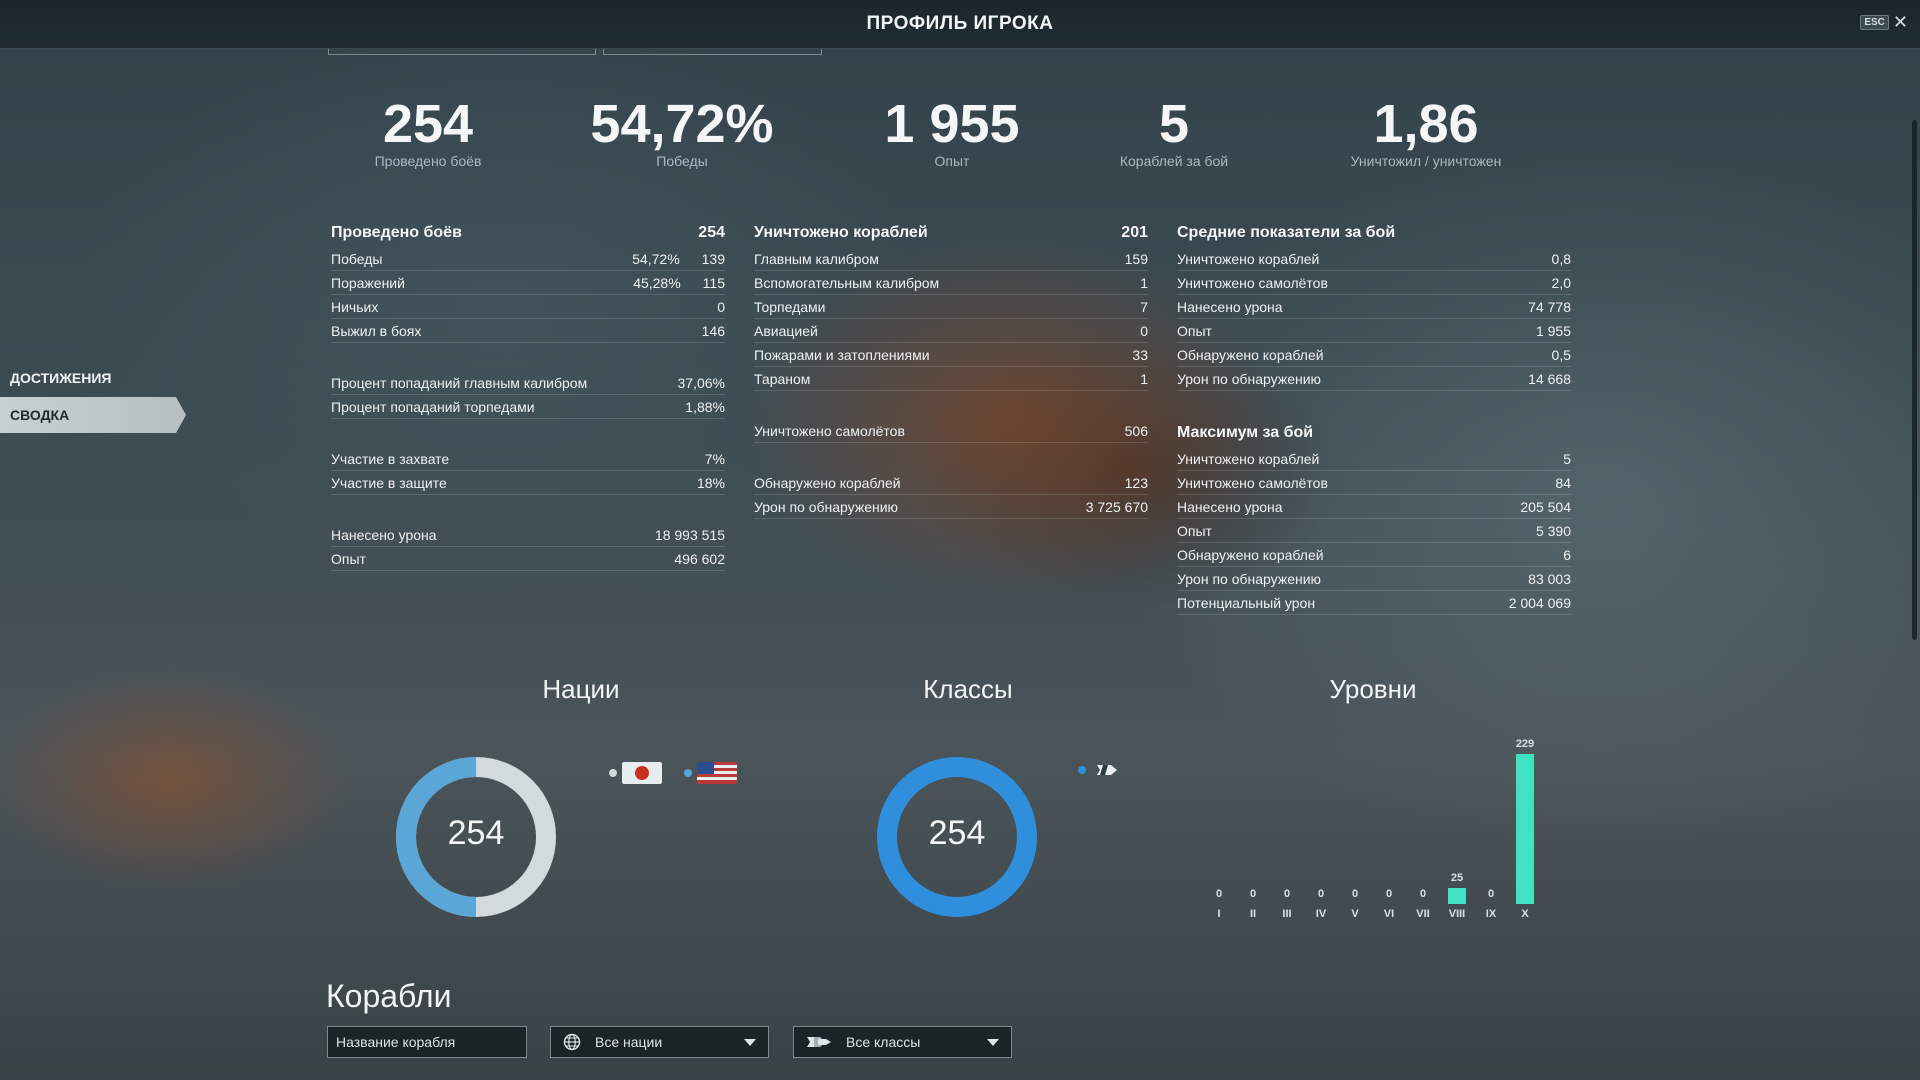 Image resolution: width=1920 pixels, height=1080 pixels. I want to click on stat-row: Опыт 5 390, so click(1374, 531).